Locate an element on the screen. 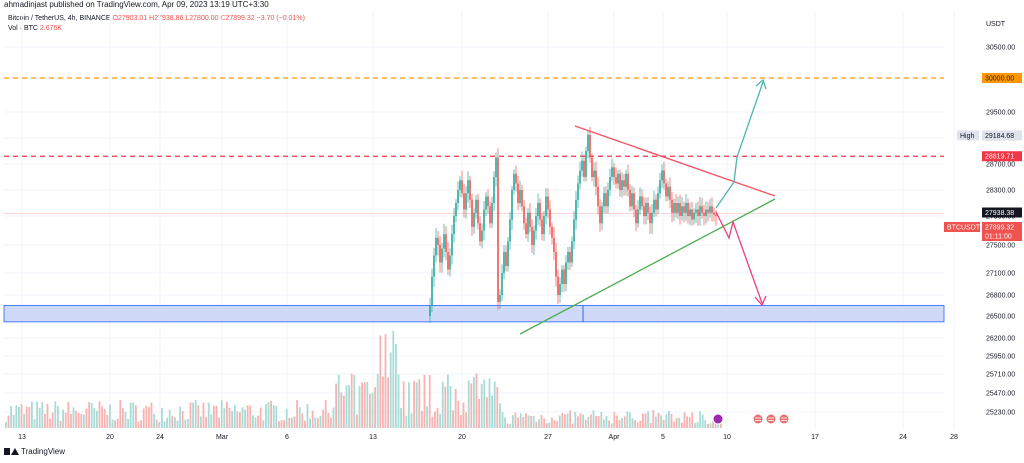 This screenshot has height=463, width=1024. tag-last-price: 27938.38 is located at coordinates (1002, 212).